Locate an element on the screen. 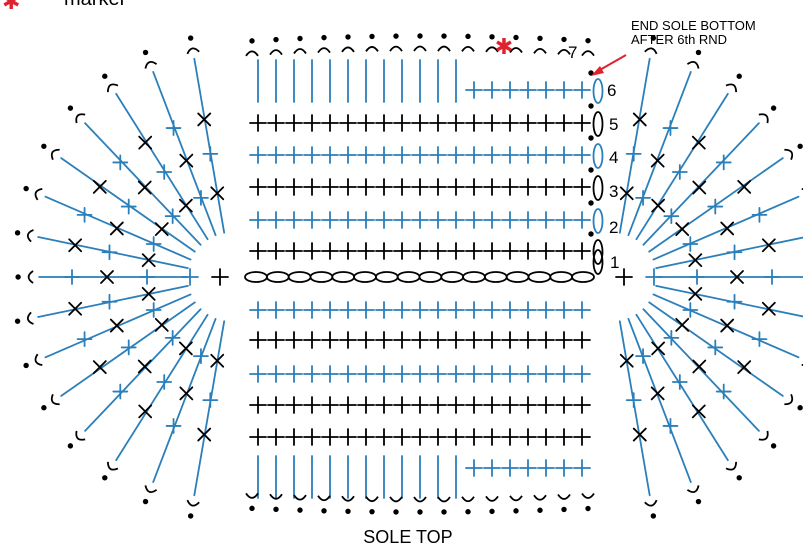  round-label-3: 3 is located at coordinates (613, 191).